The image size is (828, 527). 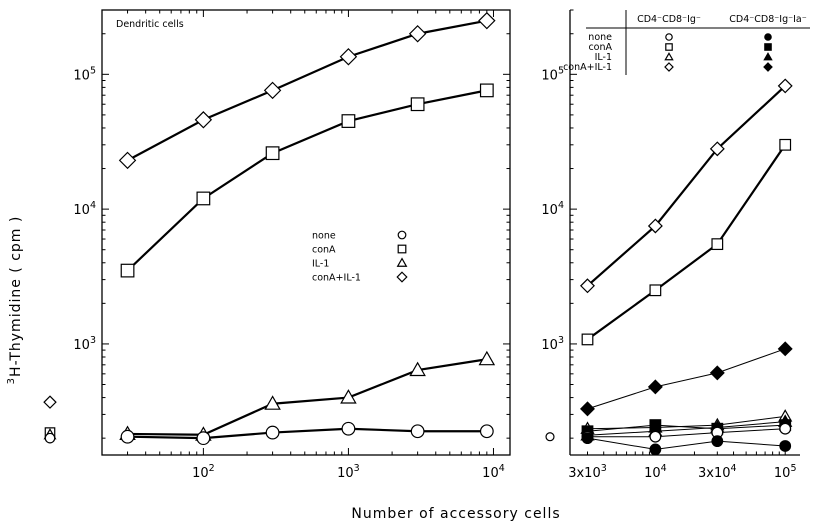 What do you see at coordinates (686, 242) in the screenshot?
I see `series-line-square-open` at bounding box center [686, 242].